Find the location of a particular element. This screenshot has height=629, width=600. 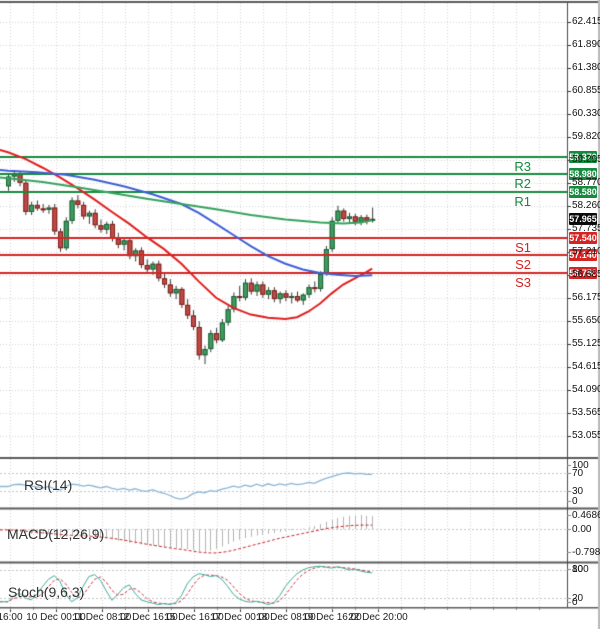

price-tick-label: 61.380 is located at coordinates (586, 67).